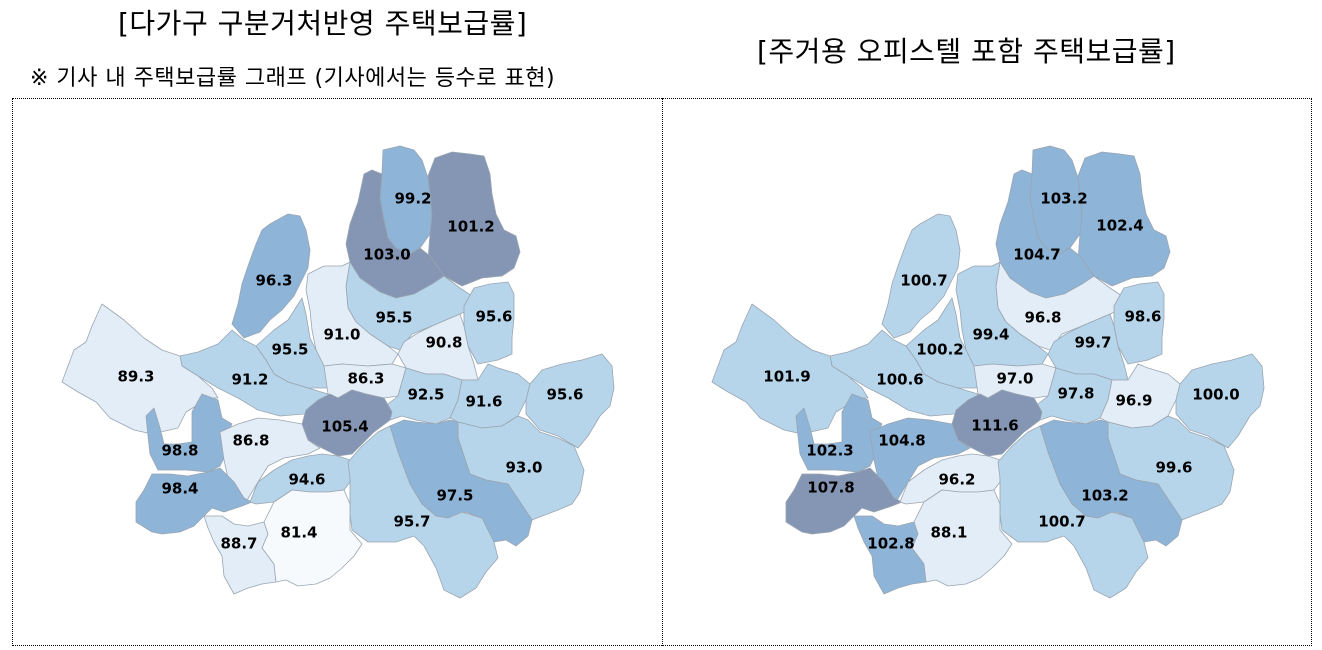 Image resolution: width=1322 pixels, height=650 pixels. What do you see at coordinates (966, 51) in the screenshot?
I see `right-map-title: [주거용 오피스텔 포함 주택보급률]` at bounding box center [966, 51].